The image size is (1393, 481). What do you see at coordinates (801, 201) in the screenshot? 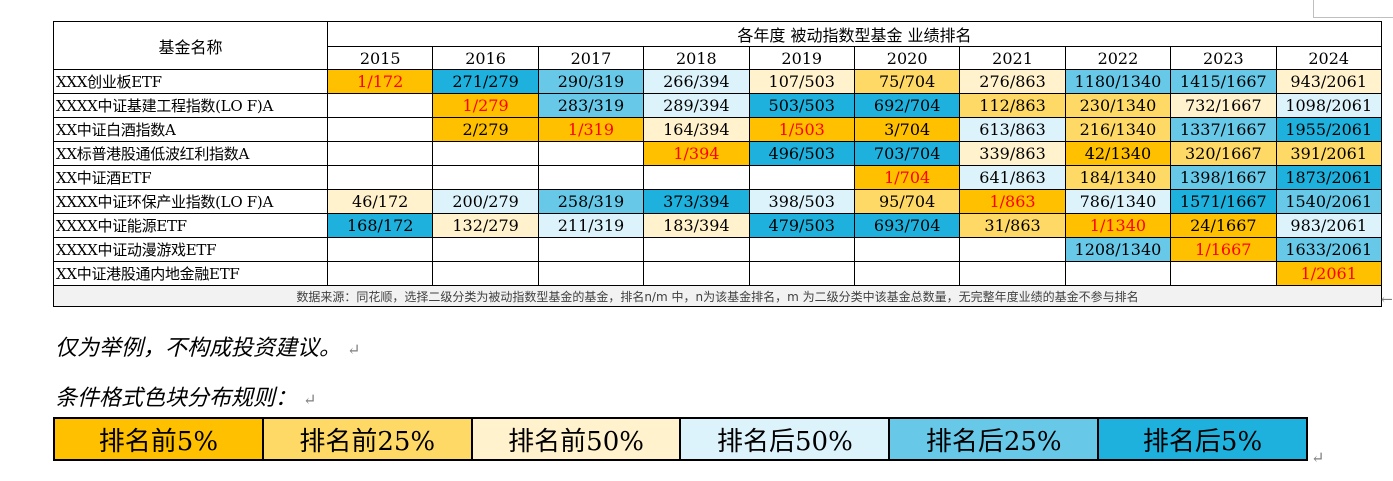
I see `rank-cell: 398/503` at bounding box center [801, 201].